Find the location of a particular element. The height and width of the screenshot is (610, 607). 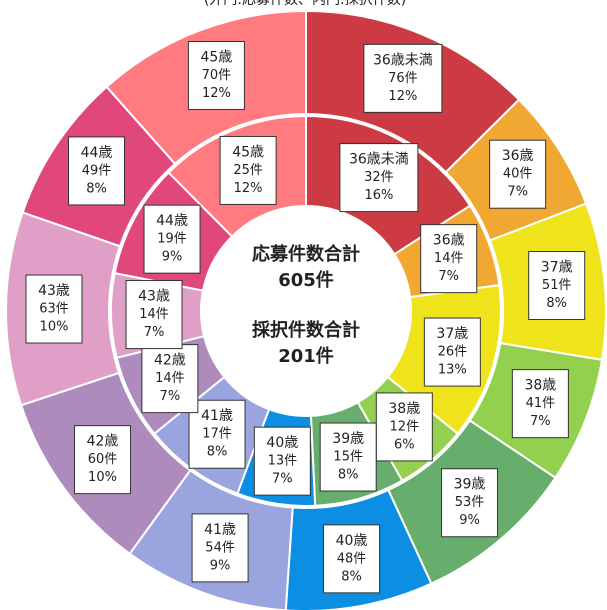

total-value: 201件 is located at coordinates (306, 356).